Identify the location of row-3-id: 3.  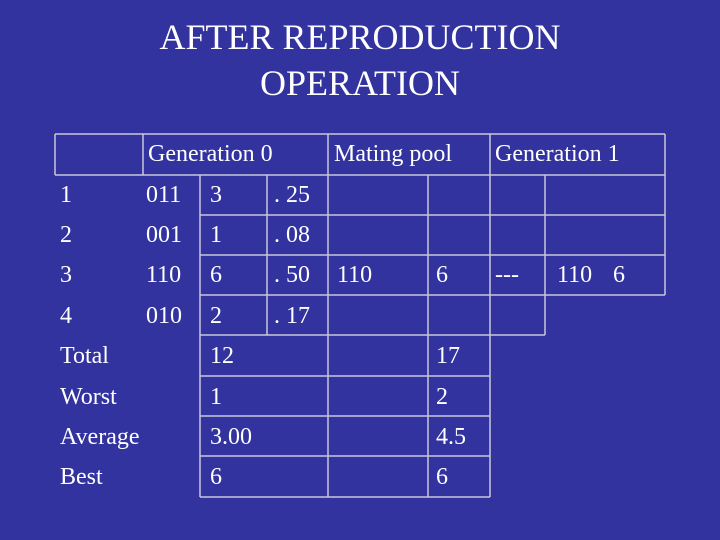
(66, 275).